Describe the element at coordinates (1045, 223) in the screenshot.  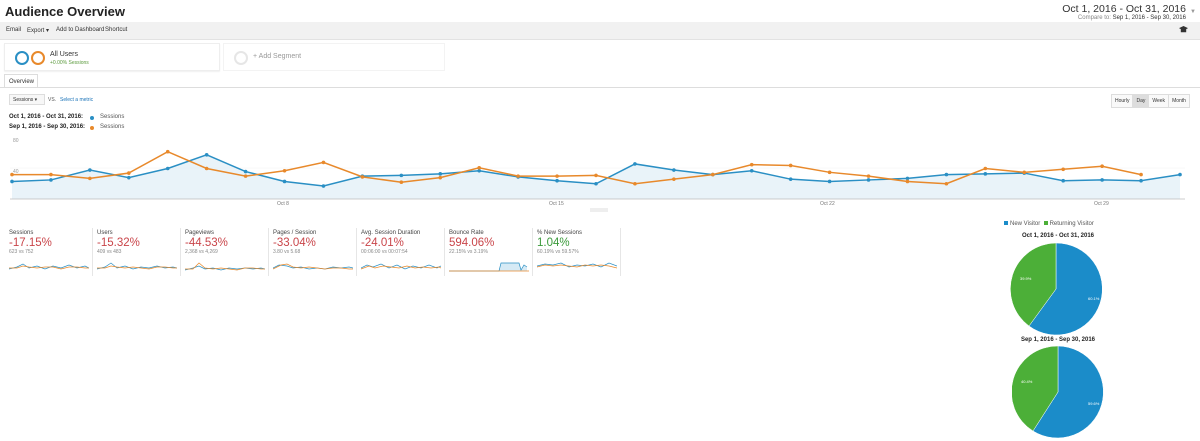
I see `returning-visitor-swatch-icon` at that location.